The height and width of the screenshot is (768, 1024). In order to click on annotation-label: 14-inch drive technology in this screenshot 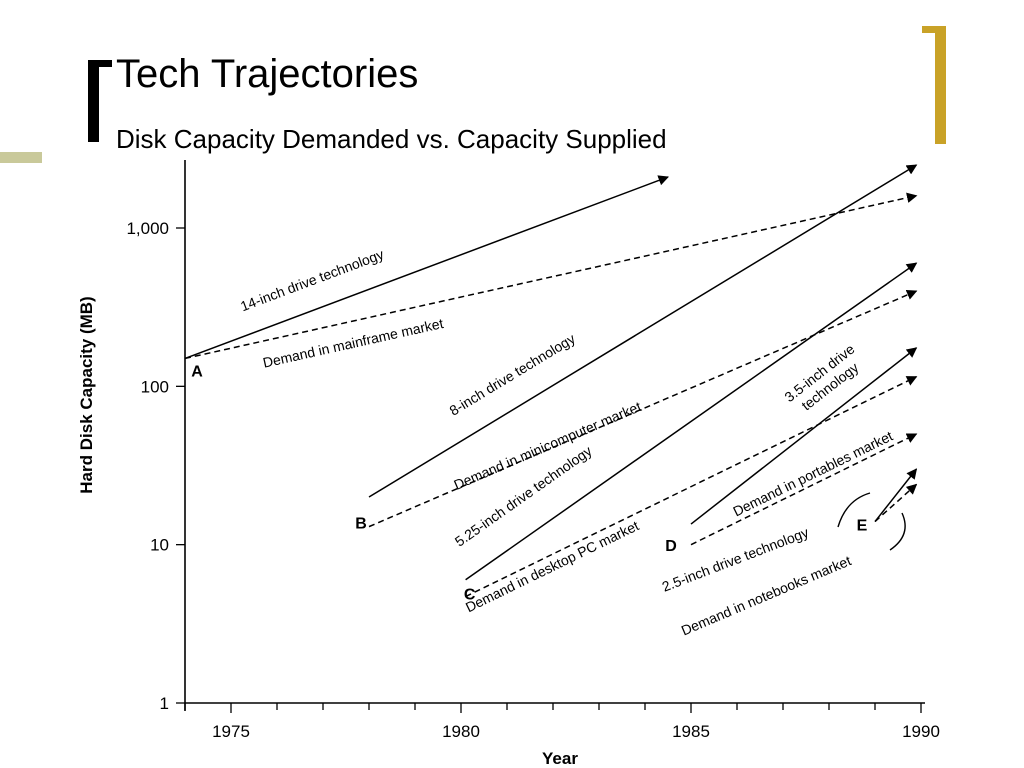, I will do `click(312, 280)`.